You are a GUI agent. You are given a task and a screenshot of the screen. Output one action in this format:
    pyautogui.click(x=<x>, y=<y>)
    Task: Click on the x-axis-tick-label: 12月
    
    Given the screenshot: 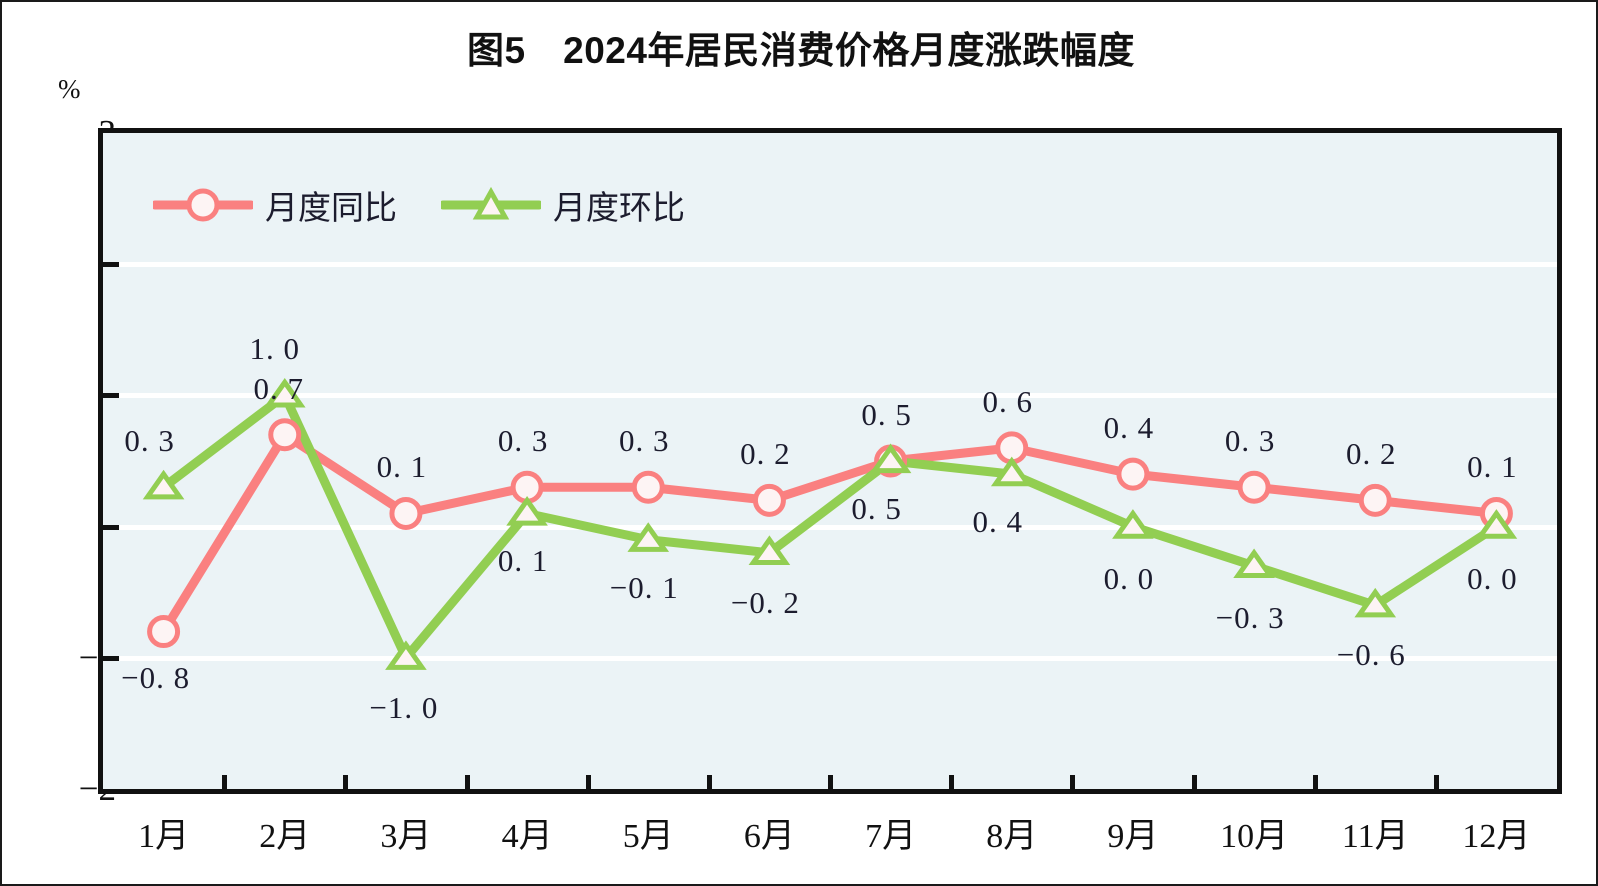 What is the action you would take?
    pyautogui.click(x=1496, y=836)
    